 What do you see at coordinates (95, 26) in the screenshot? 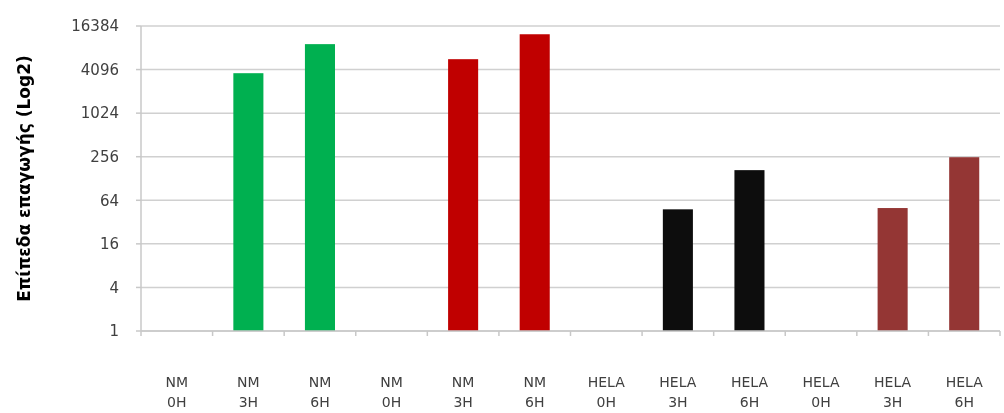
I see `y-tick-label: 16384` at bounding box center [95, 26].